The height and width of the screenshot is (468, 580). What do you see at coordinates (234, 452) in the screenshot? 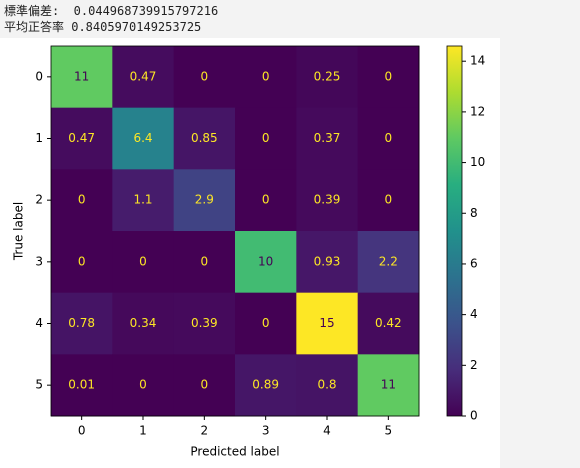
I see `x-axis-label: Predicted label` at bounding box center [234, 452].